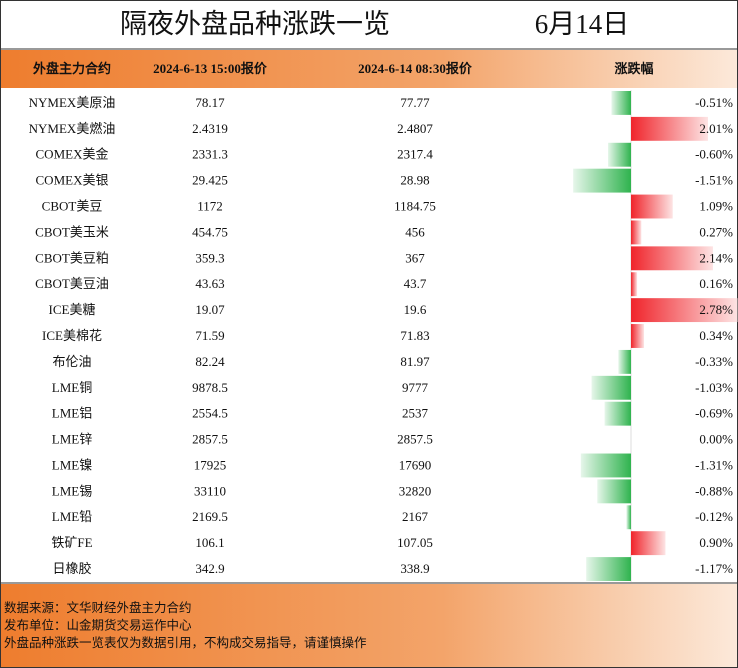 The image size is (738, 668). I want to click on cell: ICE美棉花, so click(72, 335).